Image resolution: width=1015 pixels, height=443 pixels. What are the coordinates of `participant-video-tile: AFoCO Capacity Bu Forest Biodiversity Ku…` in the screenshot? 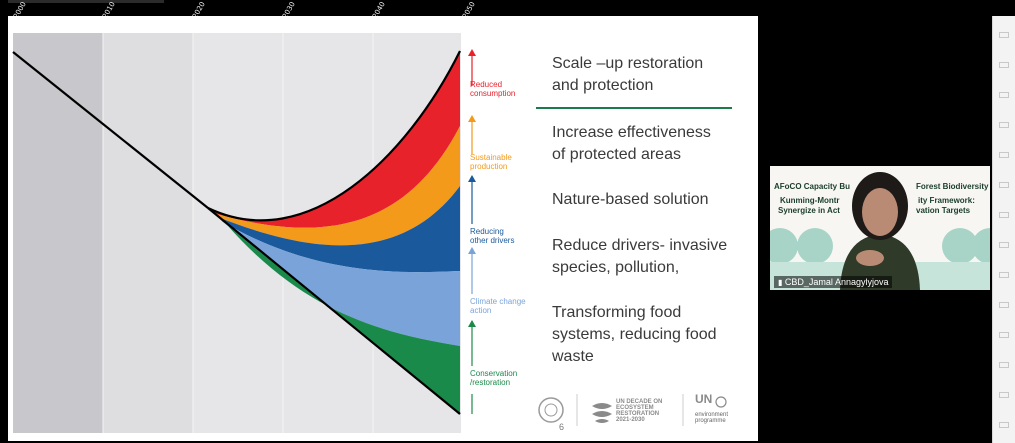 It's located at (880, 228).